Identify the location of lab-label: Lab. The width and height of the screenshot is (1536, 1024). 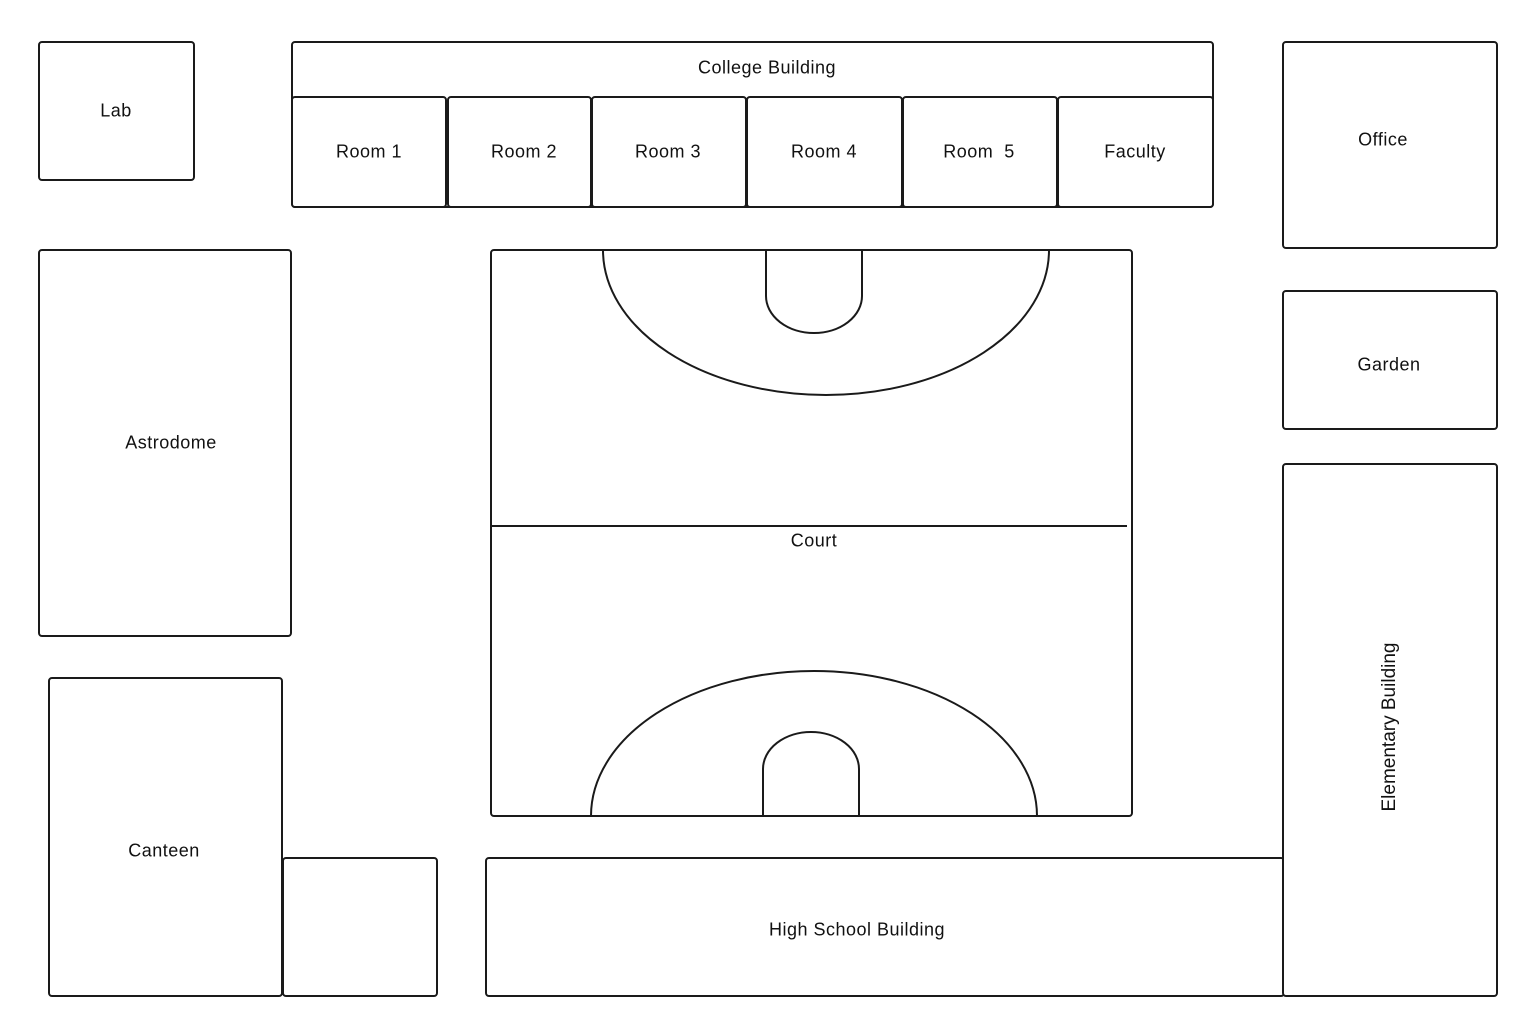
(116, 110).